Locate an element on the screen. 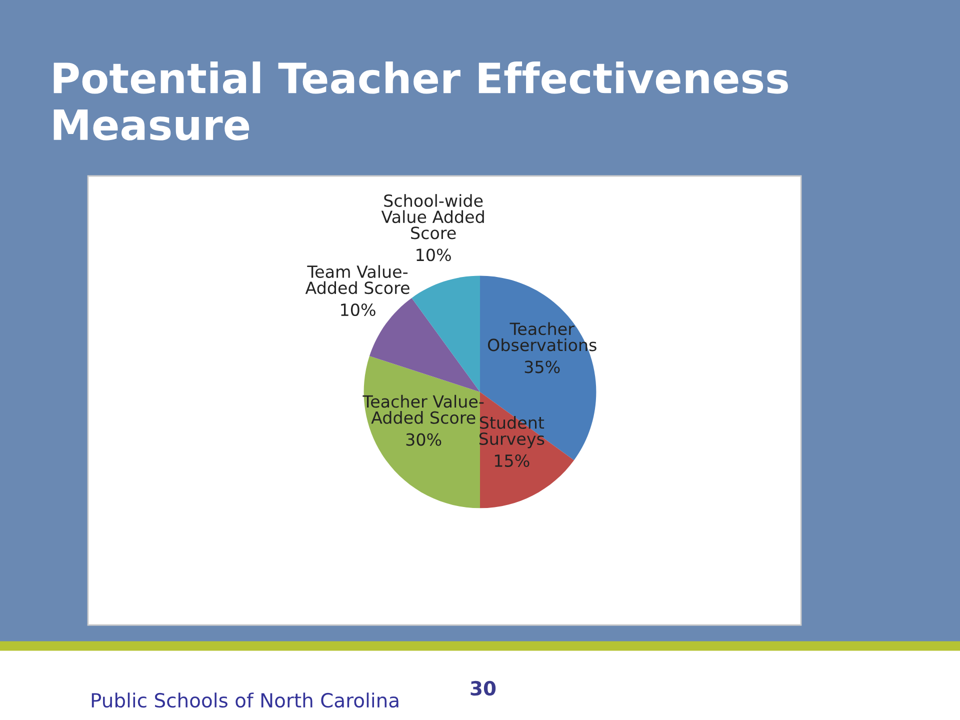 The image size is (960, 720). text: 30 is located at coordinates (483, 688).